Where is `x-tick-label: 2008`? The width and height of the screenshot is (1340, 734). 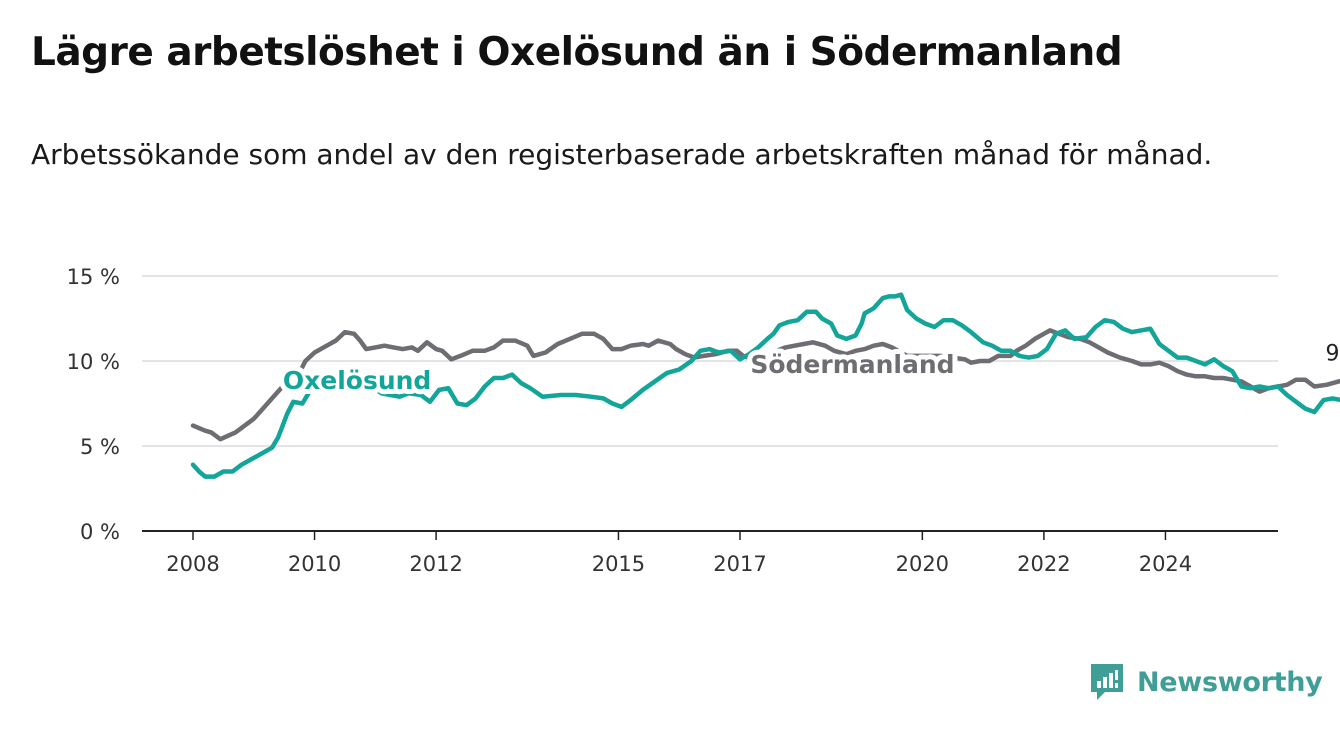
x-tick-label: 2008 is located at coordinates (192, 564).